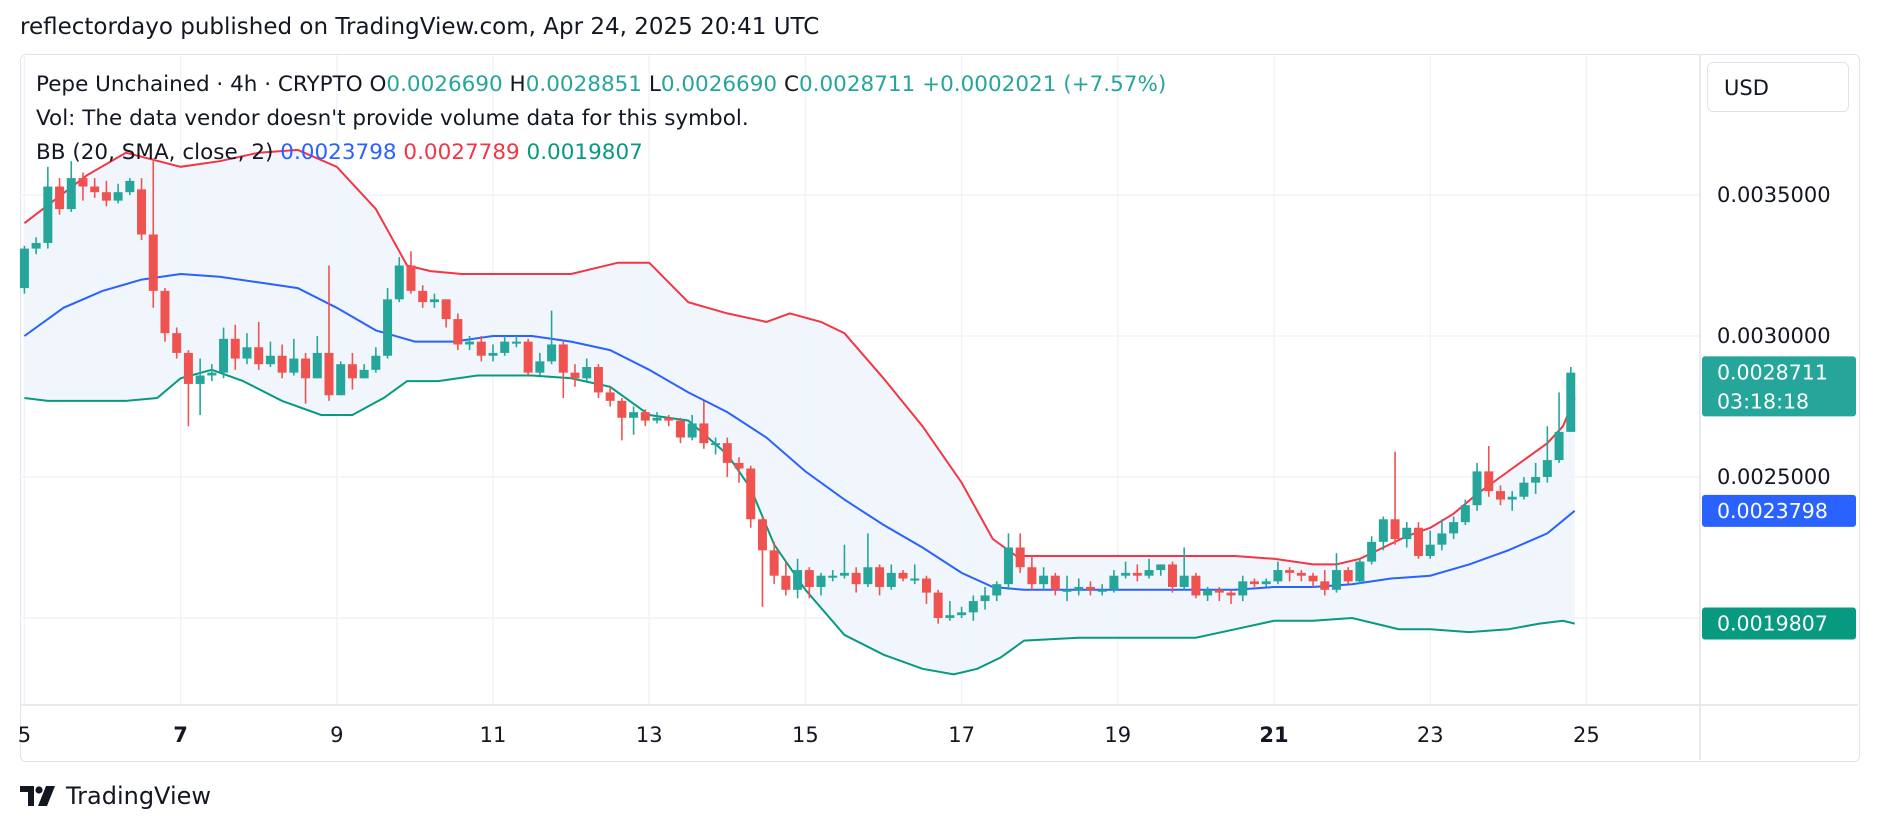 The image size is (1878, 830). Describe the element at coordinates (517, 84) in the screenshot. I see `high-label: H` at that location.